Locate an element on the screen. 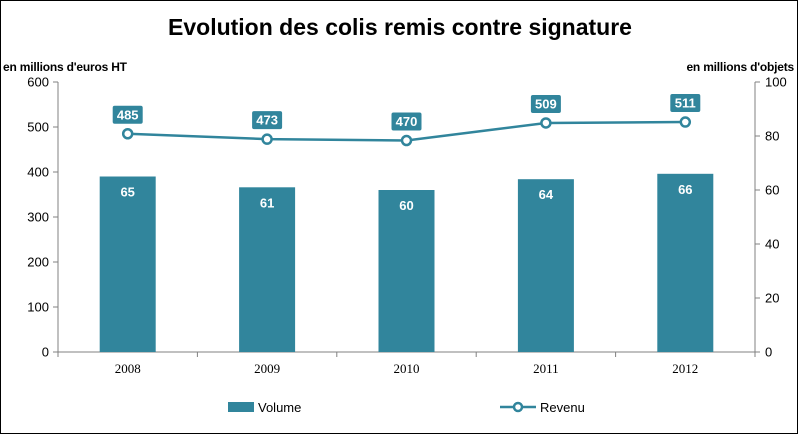  bar-label-volume-2010: 60 is located at coordinates (406, 205).